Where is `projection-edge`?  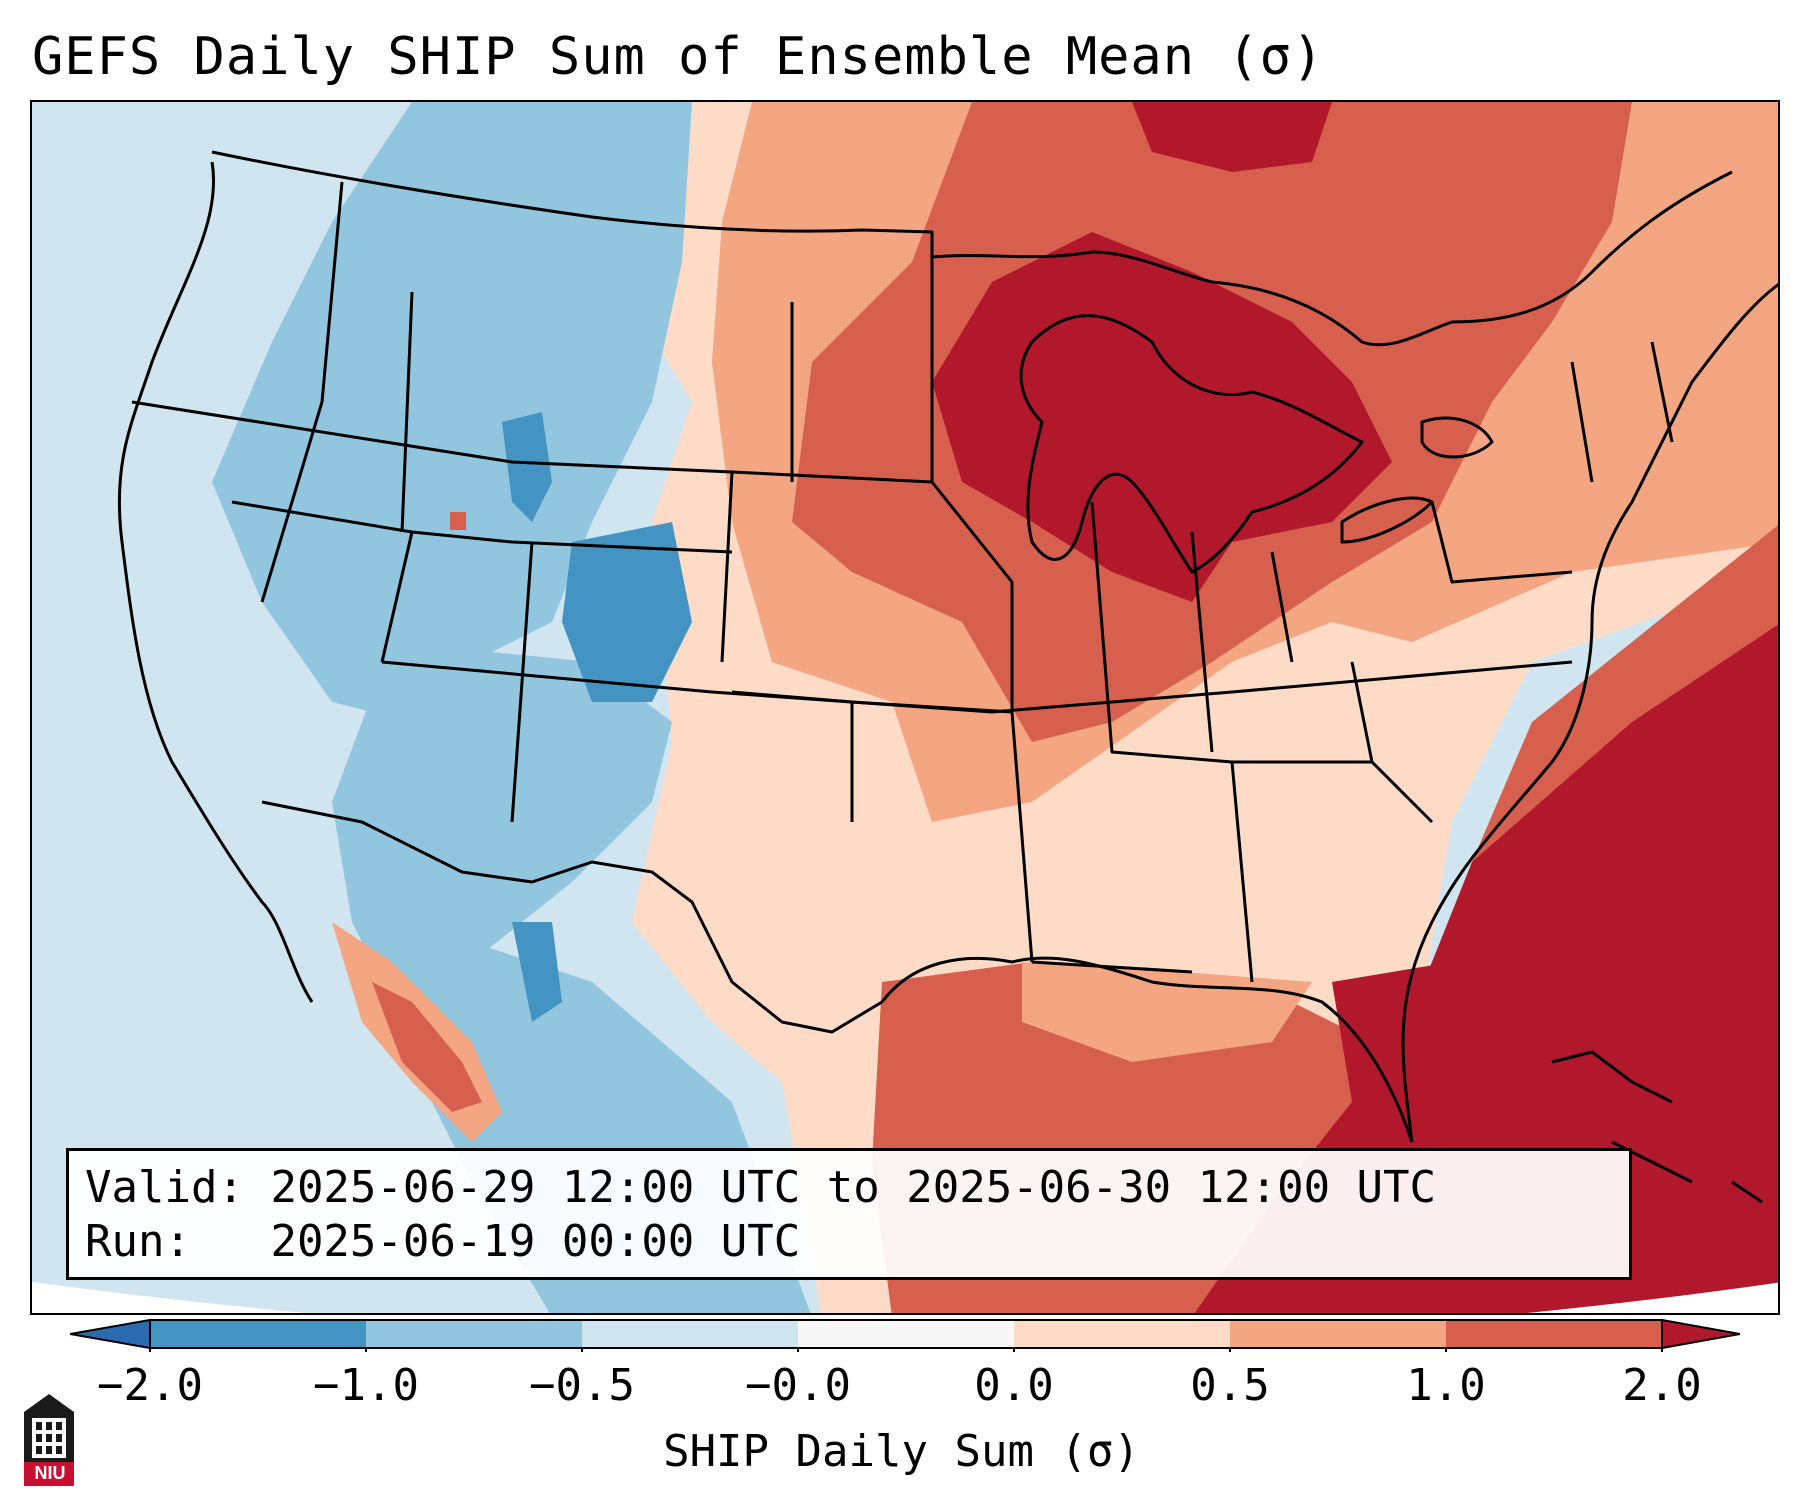
projection-edge is located at coordinates (905, 1297).